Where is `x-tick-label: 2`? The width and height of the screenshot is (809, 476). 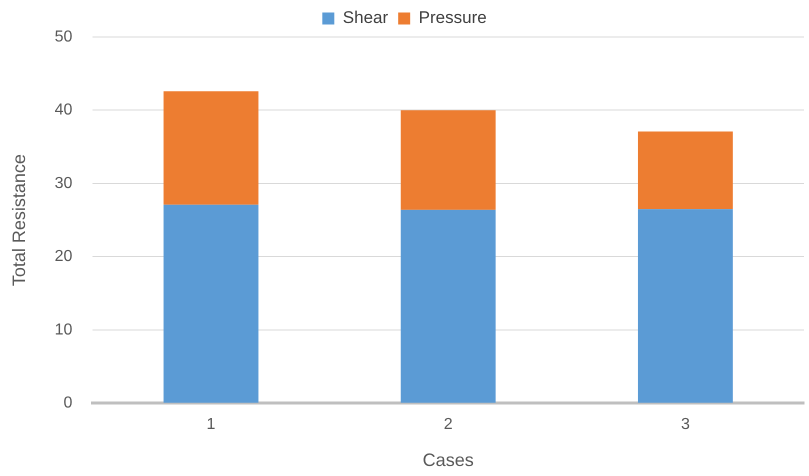
x-tick-label: 2 is located at coordinates (448, 425).